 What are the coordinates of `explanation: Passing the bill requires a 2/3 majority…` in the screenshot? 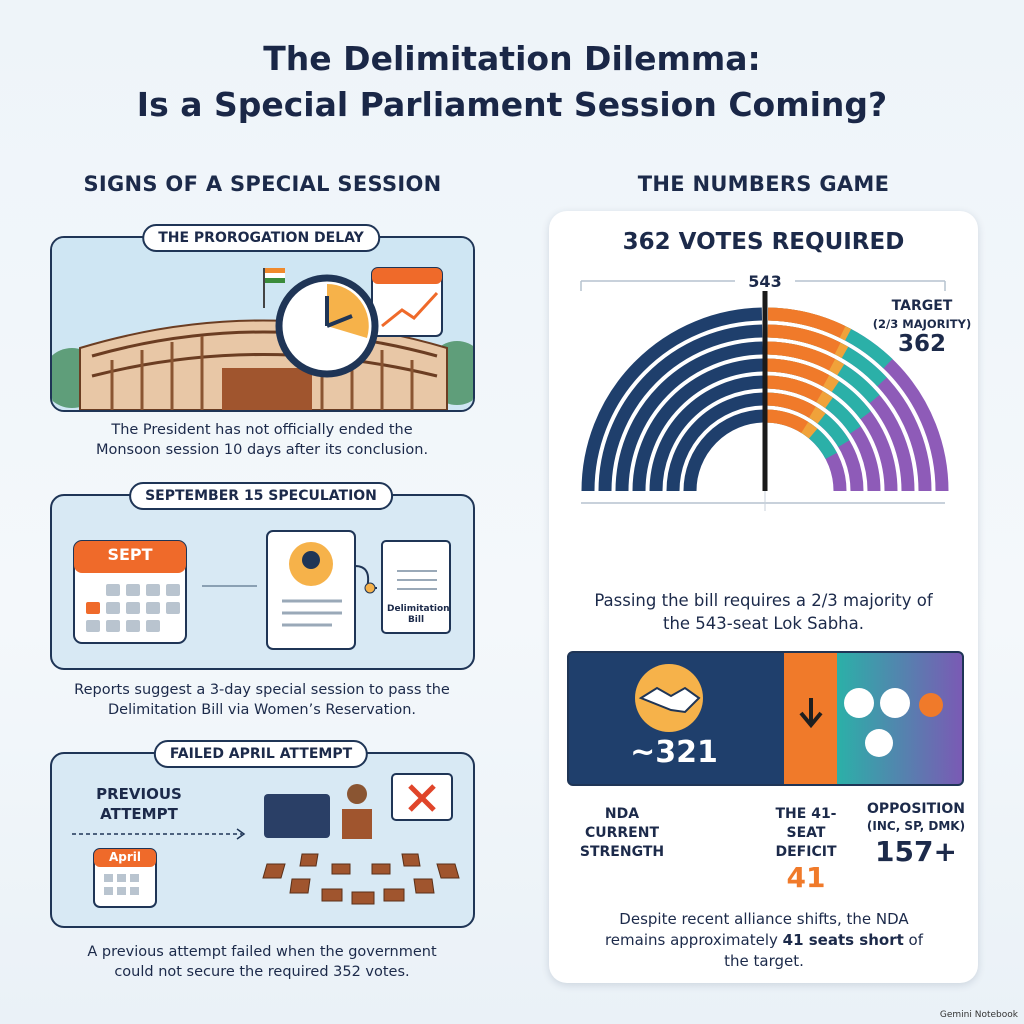 It's located at (763, 612).